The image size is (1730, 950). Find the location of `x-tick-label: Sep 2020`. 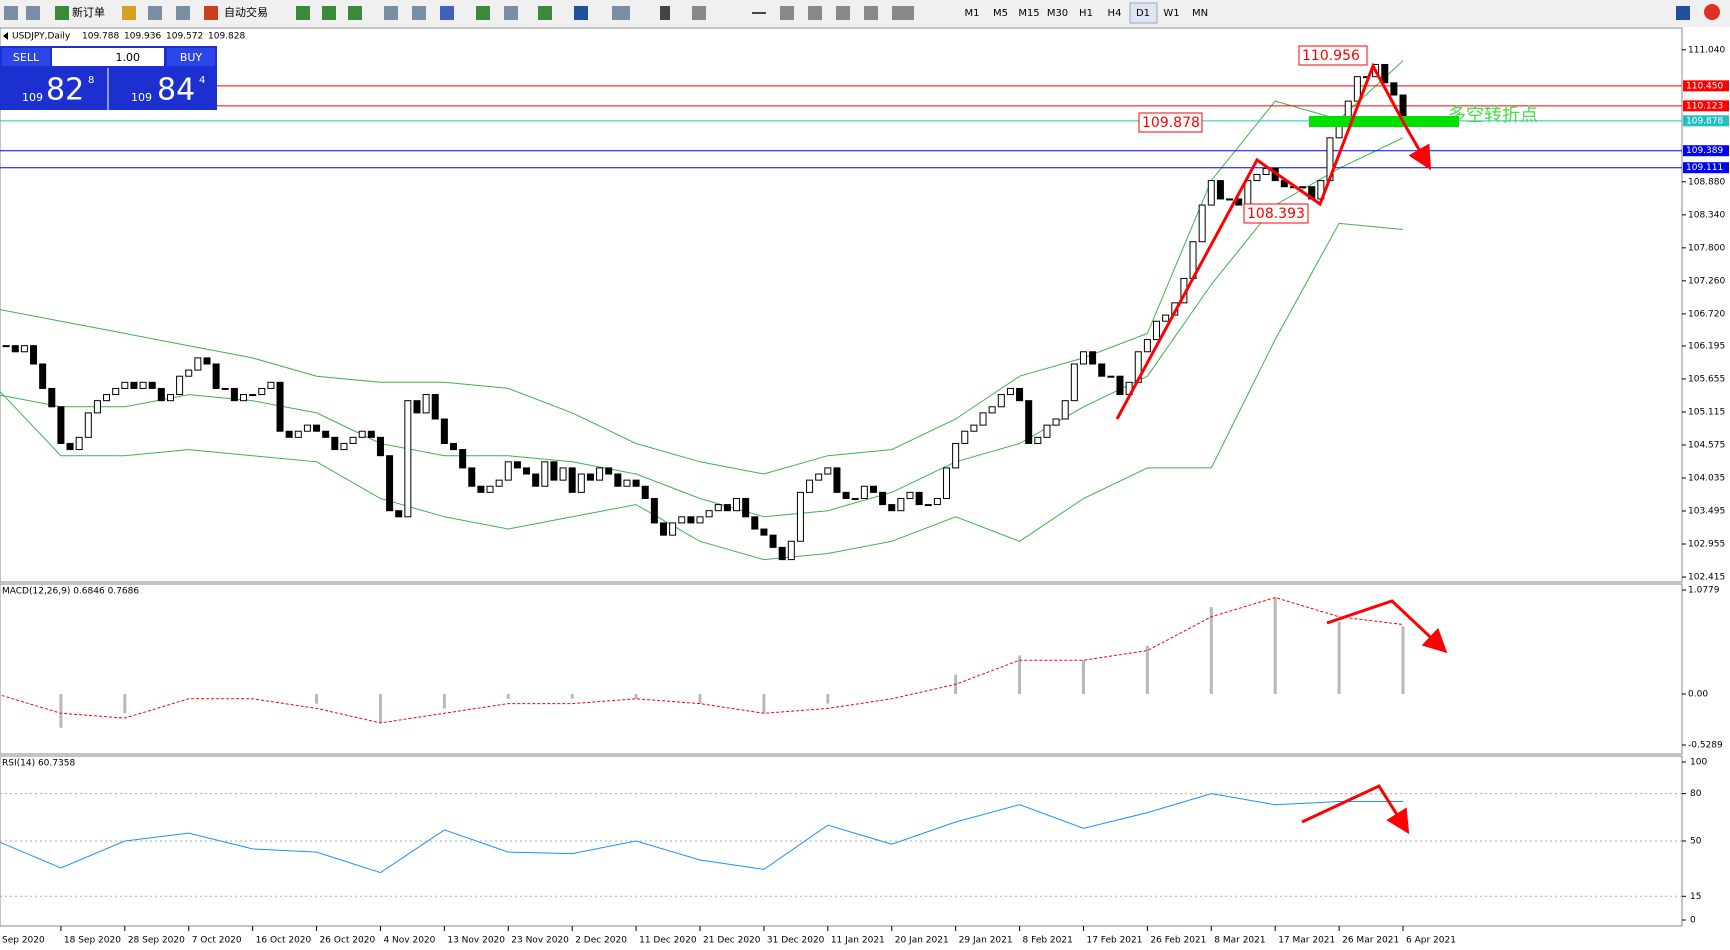

x-tick-label: Sep 2020 is located at coordinates (23, 941).